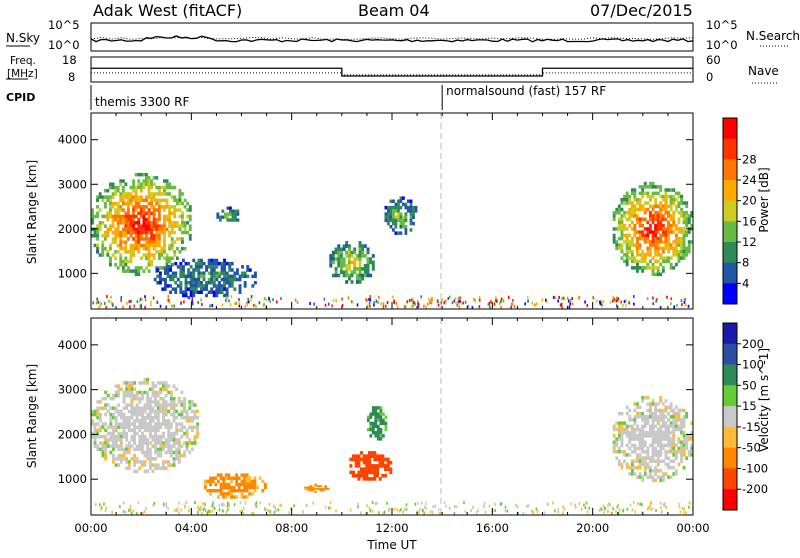 This screenshot has height=558, width=800. What do you see at coordinates (755, 489) in the screenshot?
I see `colorbar-tick-label: -200` at bounding box center [755, 489].